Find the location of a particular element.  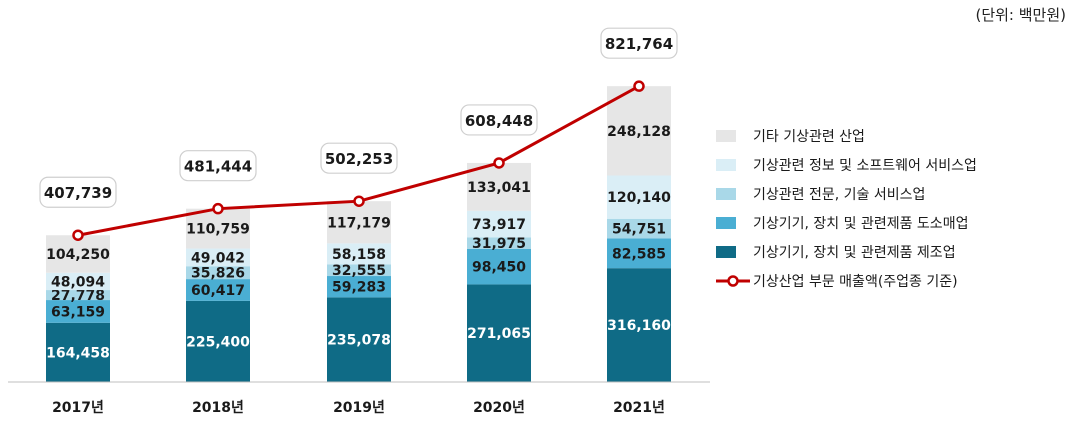

data-label: 133,041 is located at coordinates (499, 188).